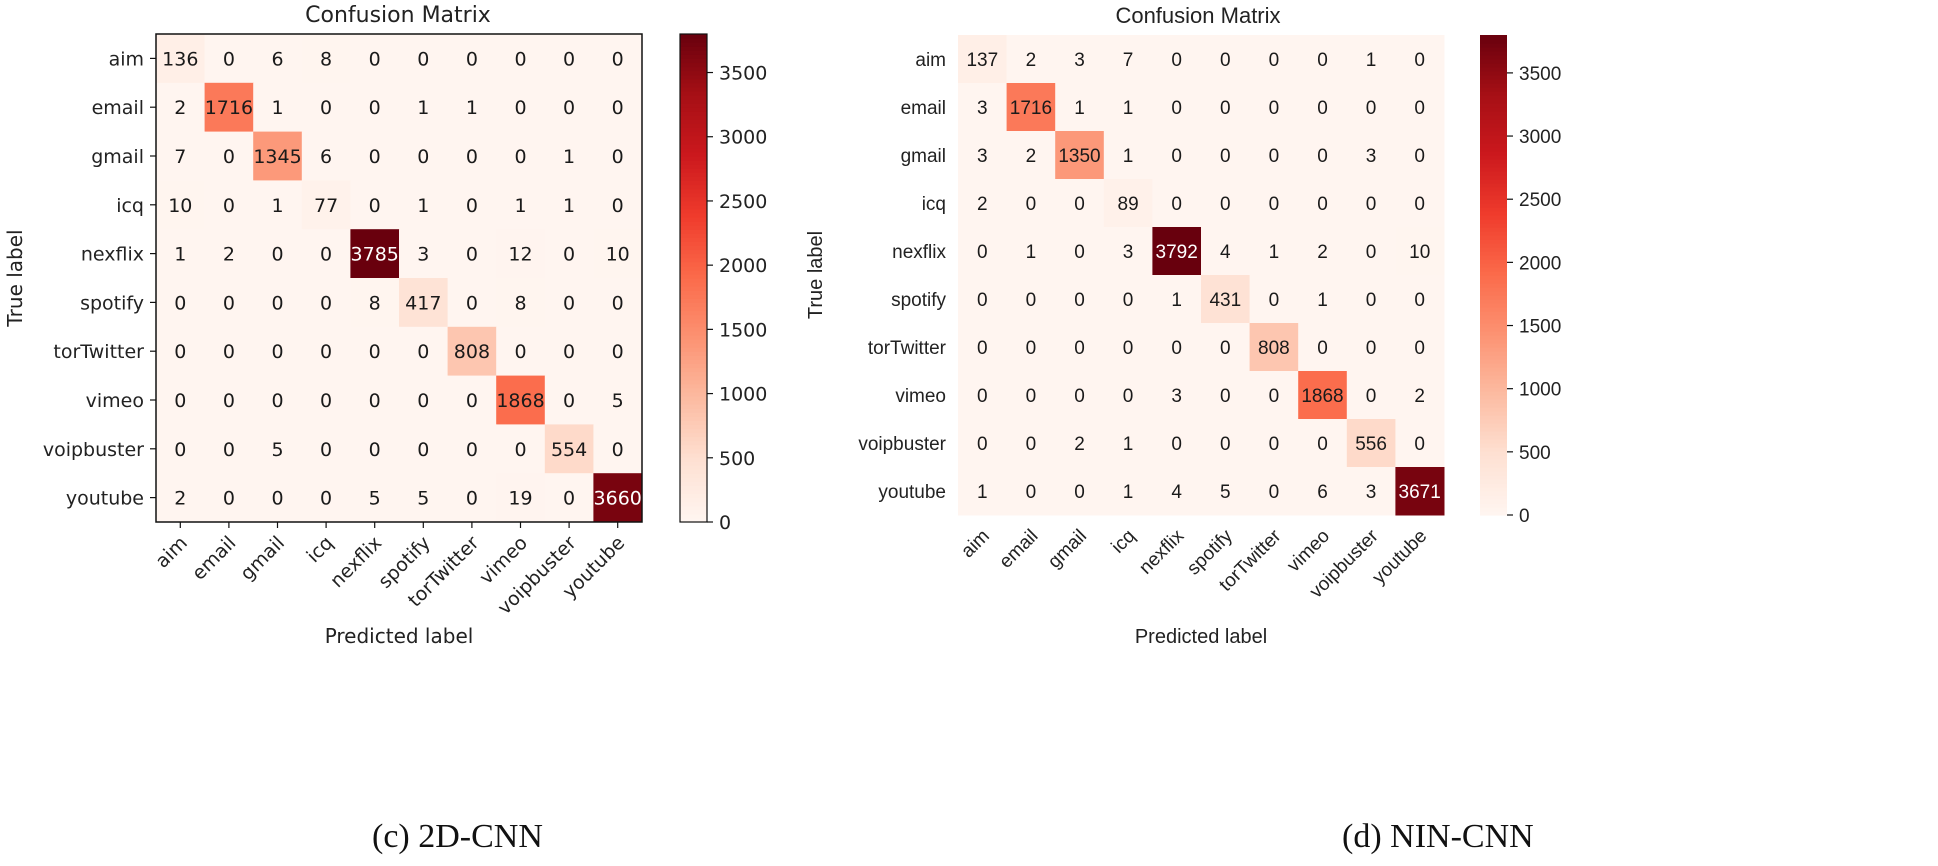 The image size is (1938, 866). Describe the element at coordinates (1201, 637) in the screenshot. I see `x-axis-label: Predicted label` at that location.